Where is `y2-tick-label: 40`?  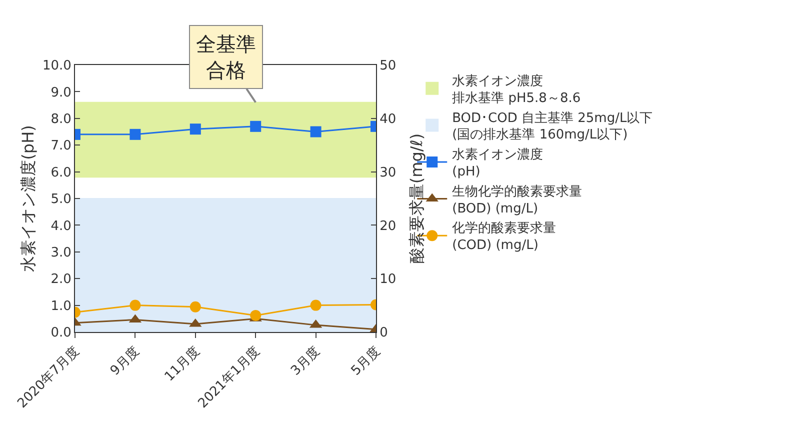 y2-tick-label: 40 is located at coordinates (388, 119).